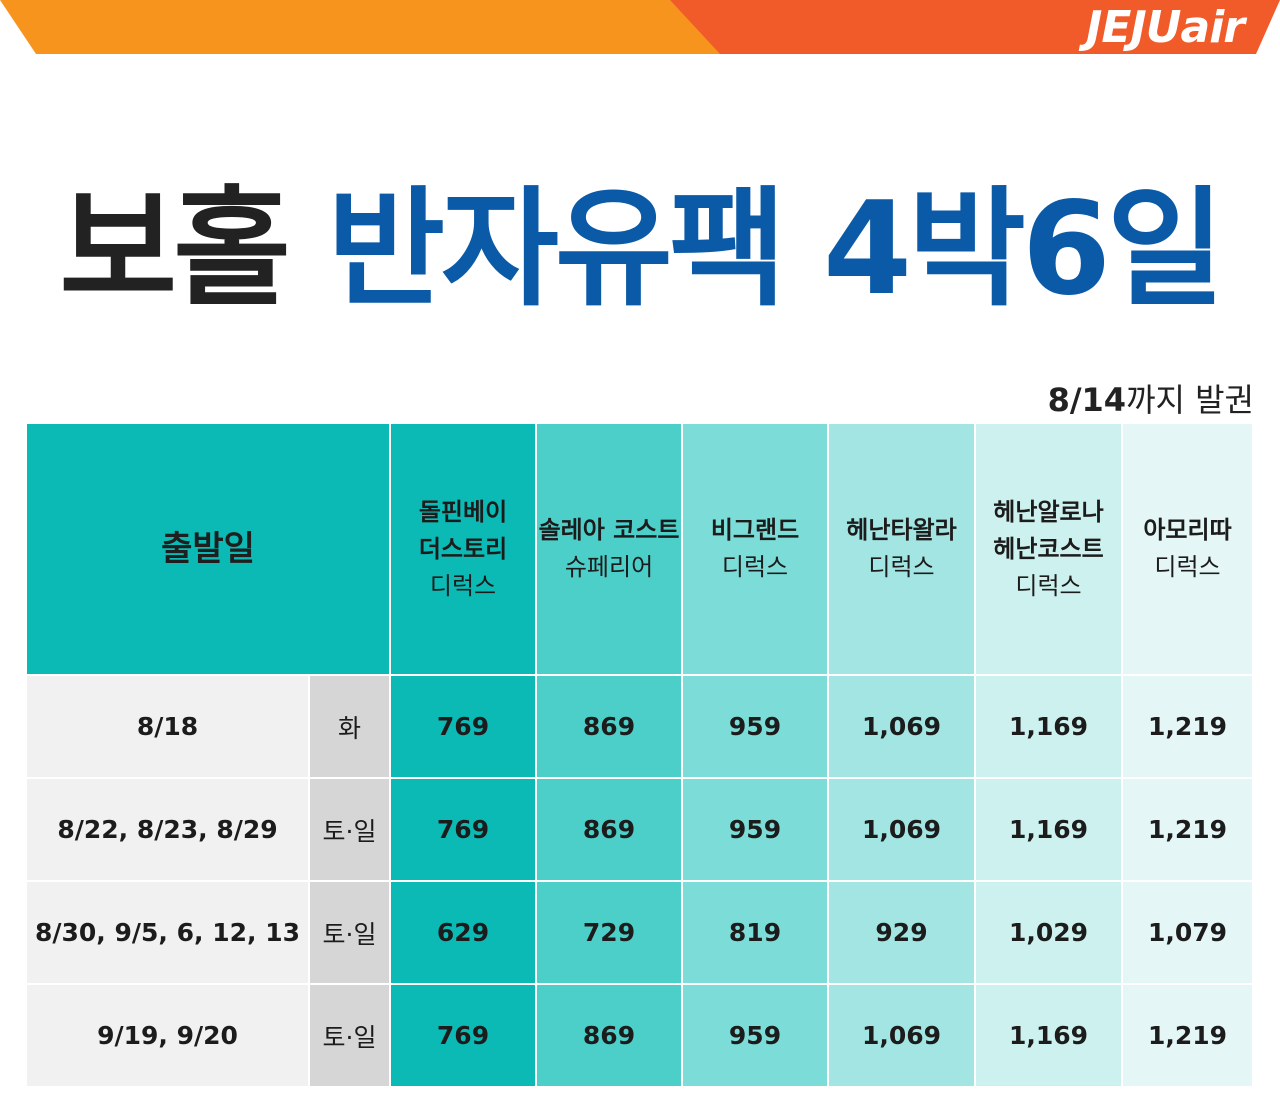  Describe the element at coordinates (902, 932) in the screenshot. I see `price-cell: 929` at that location.